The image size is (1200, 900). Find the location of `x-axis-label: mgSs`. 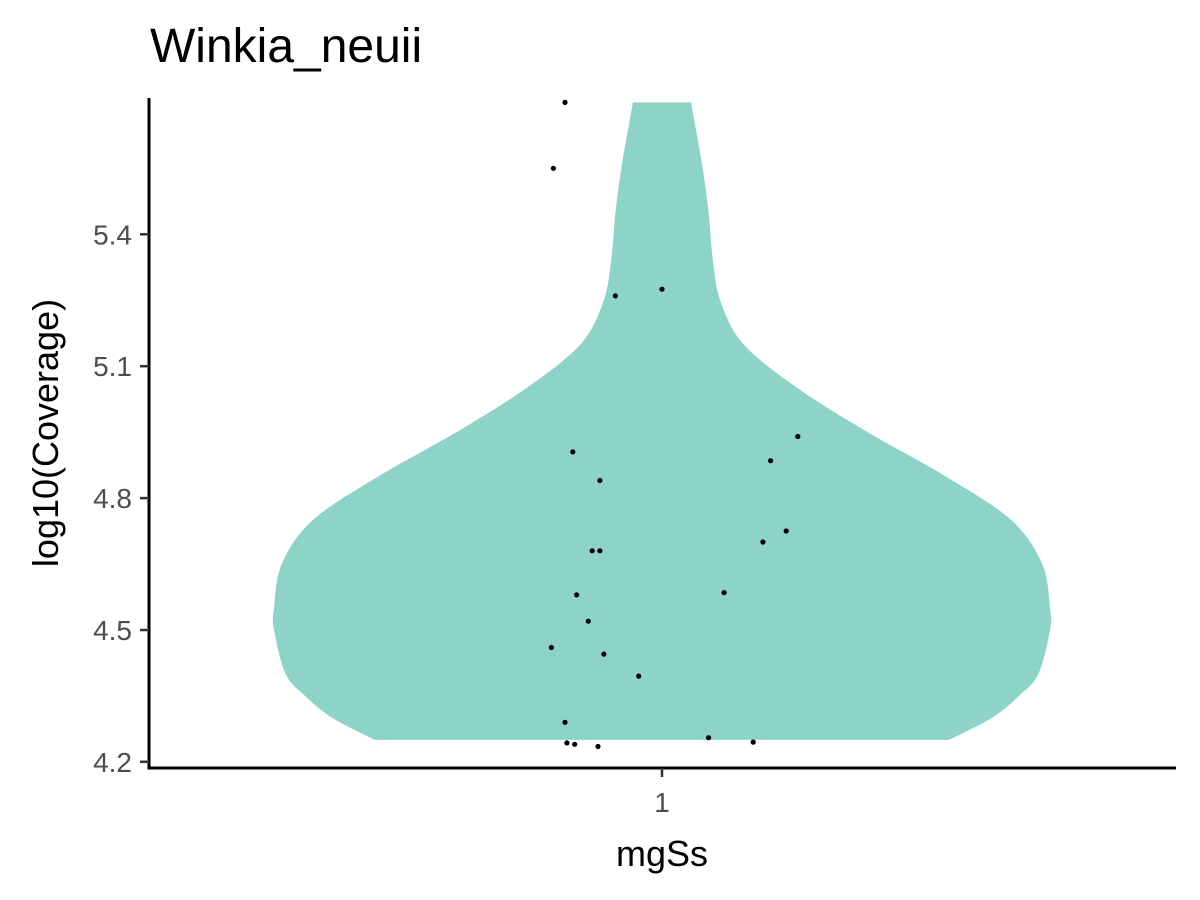

x-axis-label: mgSs is located at coordinates (662, 853).